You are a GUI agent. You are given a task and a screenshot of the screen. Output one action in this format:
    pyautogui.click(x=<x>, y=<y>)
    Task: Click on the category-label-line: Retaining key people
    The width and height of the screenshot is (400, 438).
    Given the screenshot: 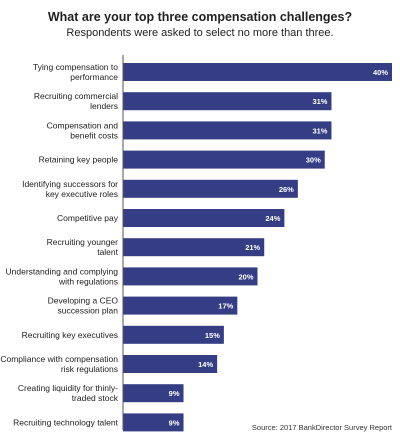 What is the action you would take?
    pyautogui.click(x=79, y=160)
    